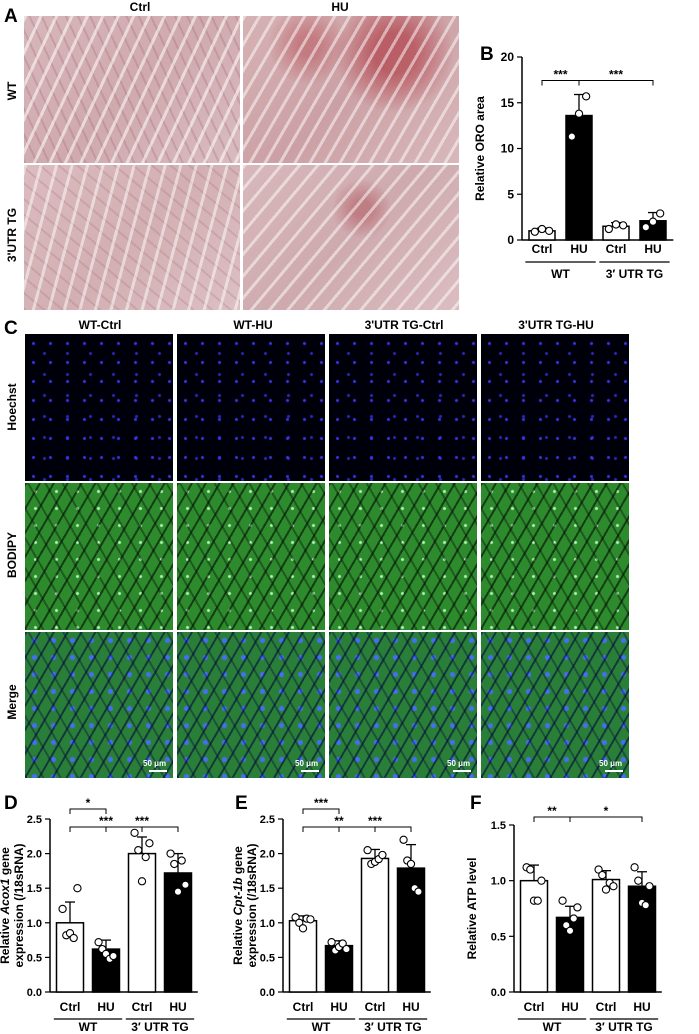 The width and height of the screenshot is (699, 1034). What do you see at coordinates (508, 57) in the screenshot?
I see `y-tick-label: 20` at bounding box center [508, 57].